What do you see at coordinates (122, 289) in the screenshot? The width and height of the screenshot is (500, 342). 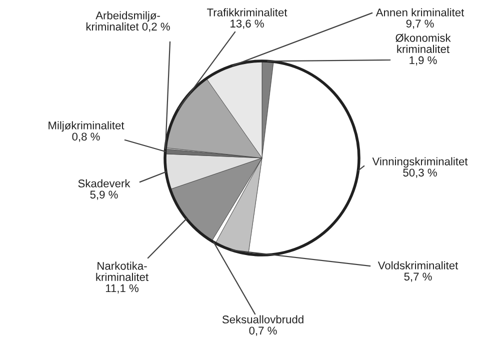 I see `data-label: 11,1 %` at bounding box center [122, 289].